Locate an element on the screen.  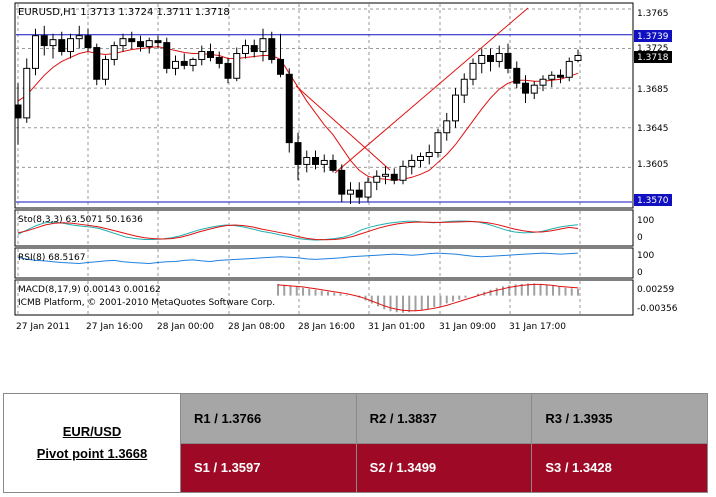
macd-pane is located at coordinates (324, 297).